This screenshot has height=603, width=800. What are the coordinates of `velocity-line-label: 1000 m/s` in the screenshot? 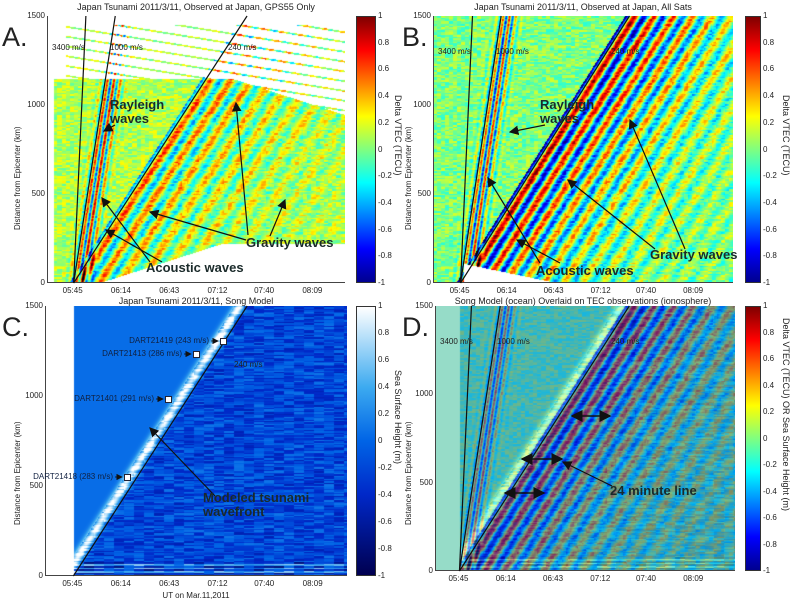 It's located at (512, 51).